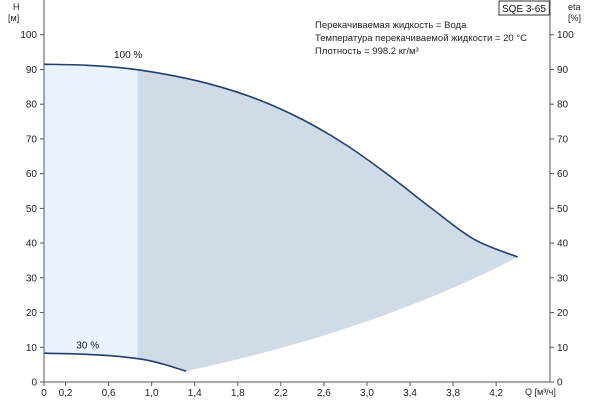  I want to click on x-tick-label: 1,0, so click(152, 393).